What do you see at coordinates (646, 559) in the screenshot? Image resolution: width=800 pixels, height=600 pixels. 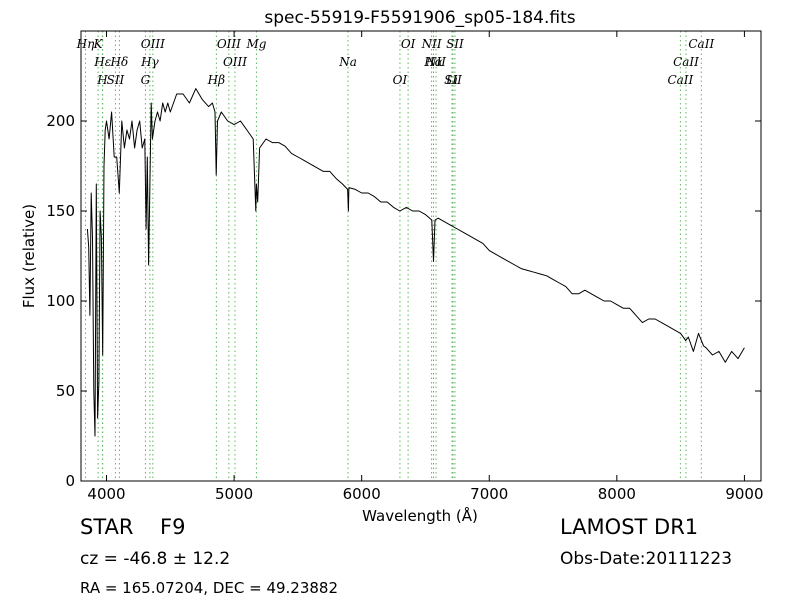 I see `observation-date: Obs-Date:20111223` at bounding box center [646, 559].